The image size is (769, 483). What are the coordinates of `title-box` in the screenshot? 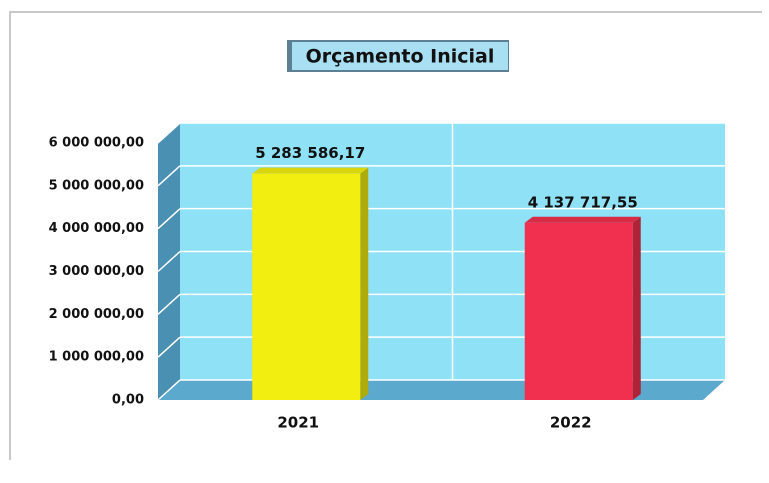 It's located at (400, 56).